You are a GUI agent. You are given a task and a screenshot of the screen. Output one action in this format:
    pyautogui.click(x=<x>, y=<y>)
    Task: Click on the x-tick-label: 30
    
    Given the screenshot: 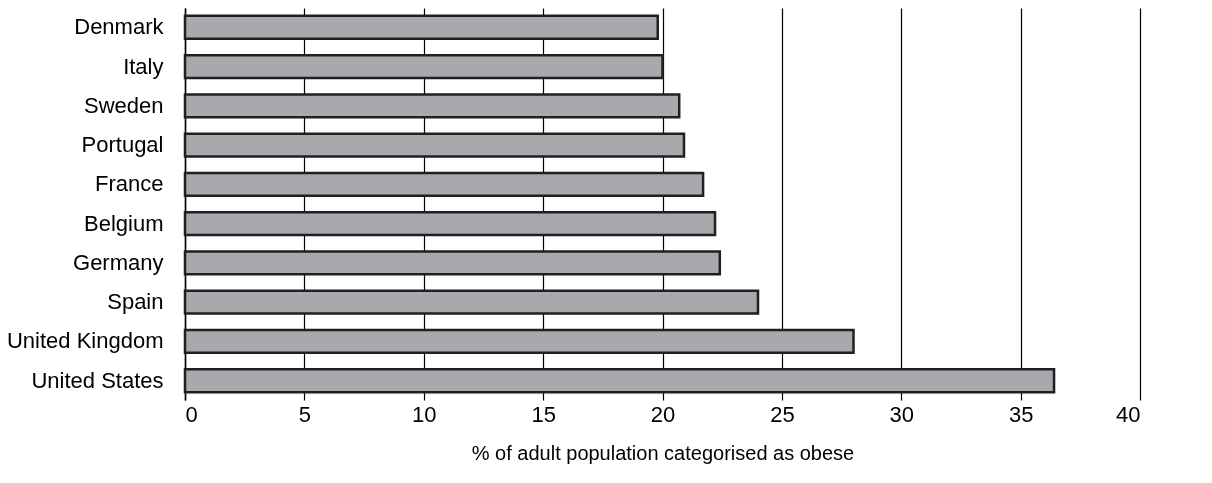 What is the action you would take?
    pyautogui.click(x=901, y=414)
    